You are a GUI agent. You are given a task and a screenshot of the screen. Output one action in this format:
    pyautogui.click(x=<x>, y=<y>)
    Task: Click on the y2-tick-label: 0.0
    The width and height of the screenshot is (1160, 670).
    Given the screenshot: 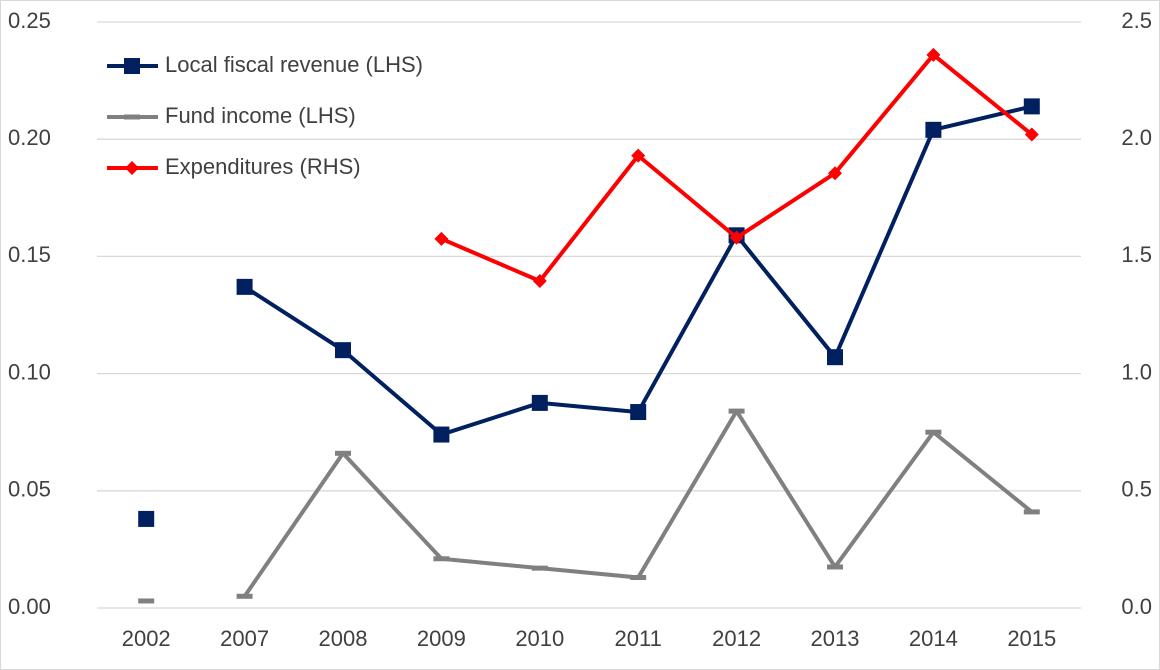 What is the action you would take?
    pyautogui.click(x=1136, y=606)
    